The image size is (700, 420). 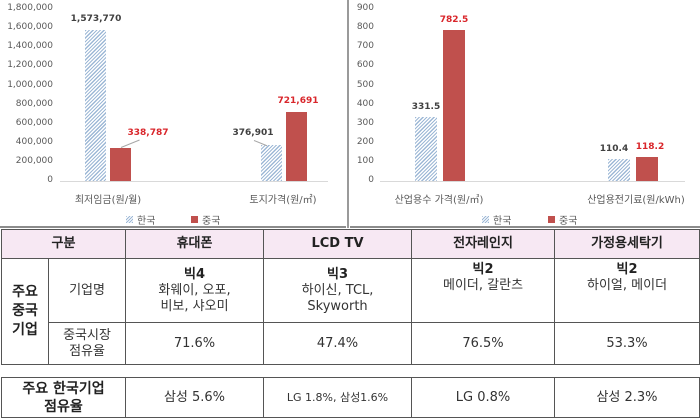 What do you see at coordinates (34, 104) in the screenshot?
I see `y-tick: 800,000` at bounding box center [34, 104].